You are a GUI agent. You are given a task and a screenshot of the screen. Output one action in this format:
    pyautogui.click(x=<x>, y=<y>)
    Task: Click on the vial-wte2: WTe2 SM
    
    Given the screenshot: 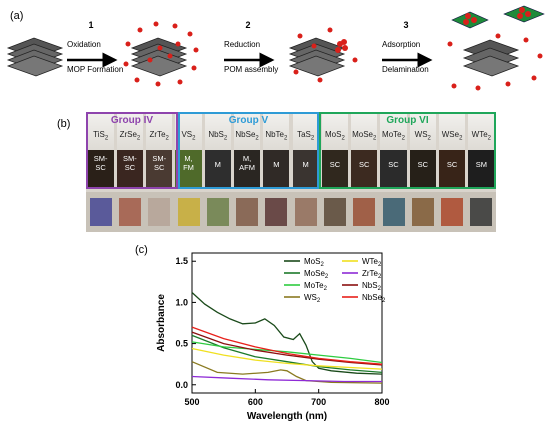 What is the action you would take?
    pyautogui.click(x=481, y=150)
    